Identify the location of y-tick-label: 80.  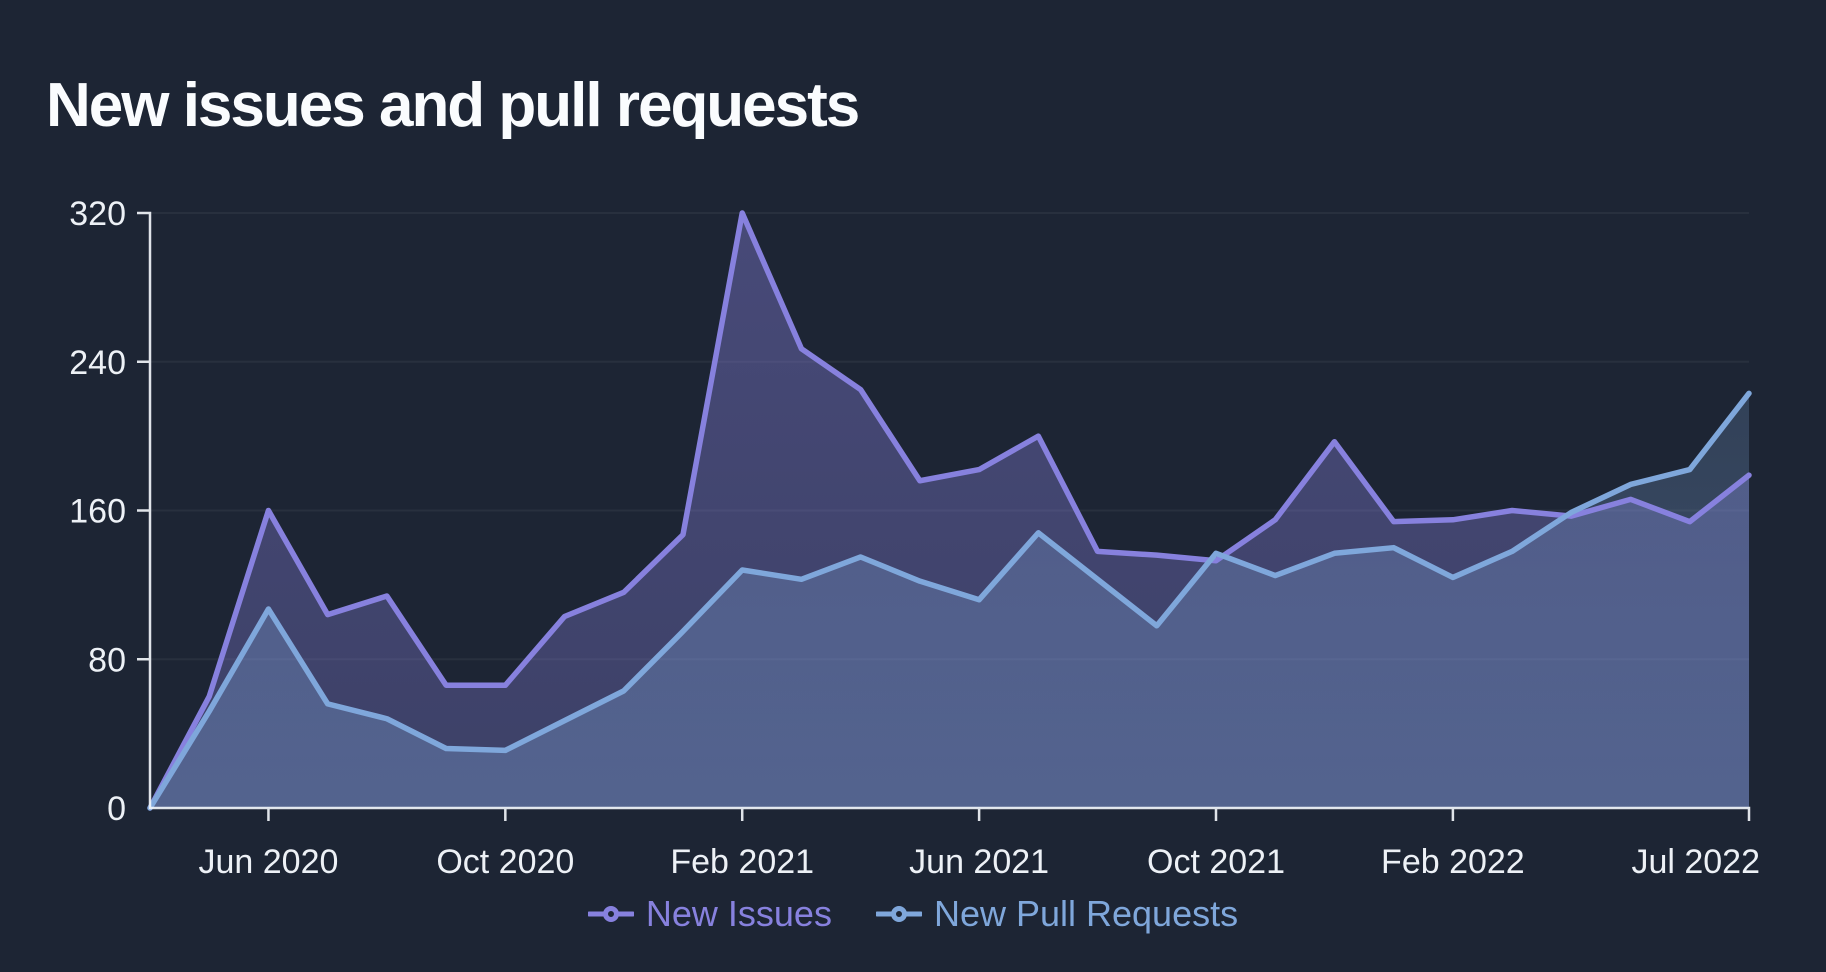
(107, 660).